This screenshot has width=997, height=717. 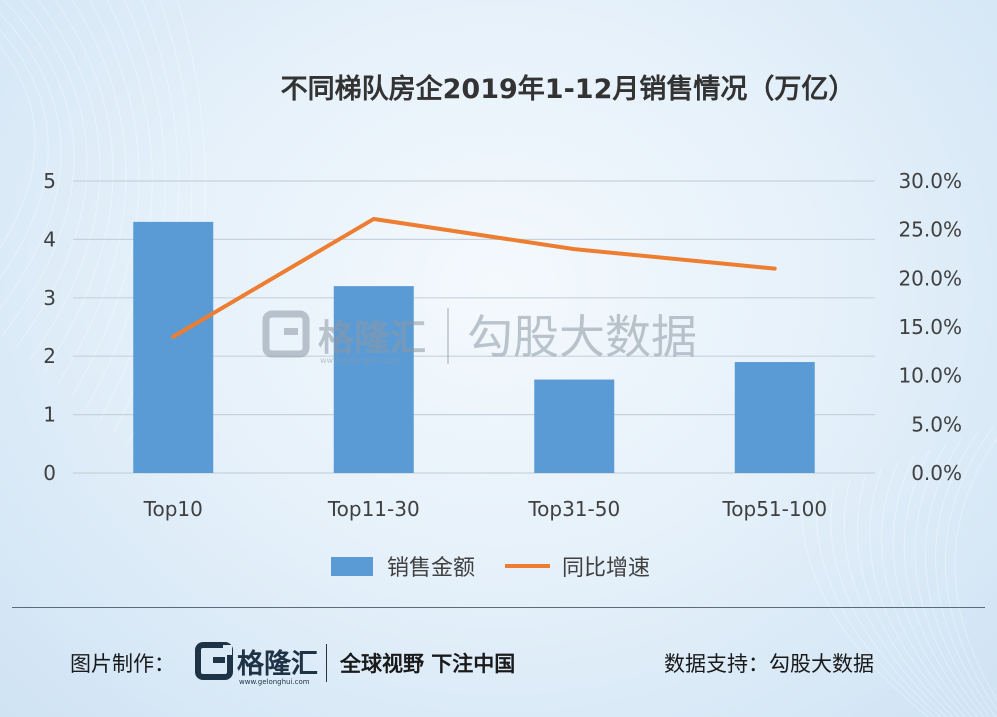 I want to click on source-credit: 数据支持：勾股大数据, so click(x=769, y=663).